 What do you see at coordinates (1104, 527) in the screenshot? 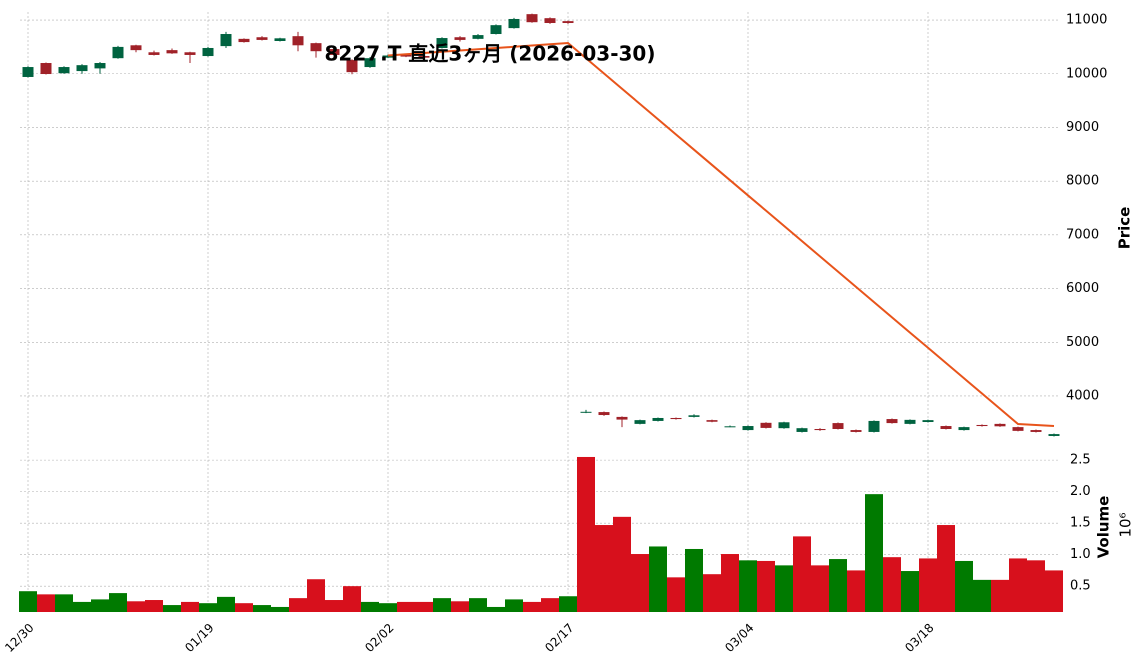
I see `volume-axis-label: Volume` at bounding box center [1104, 527].